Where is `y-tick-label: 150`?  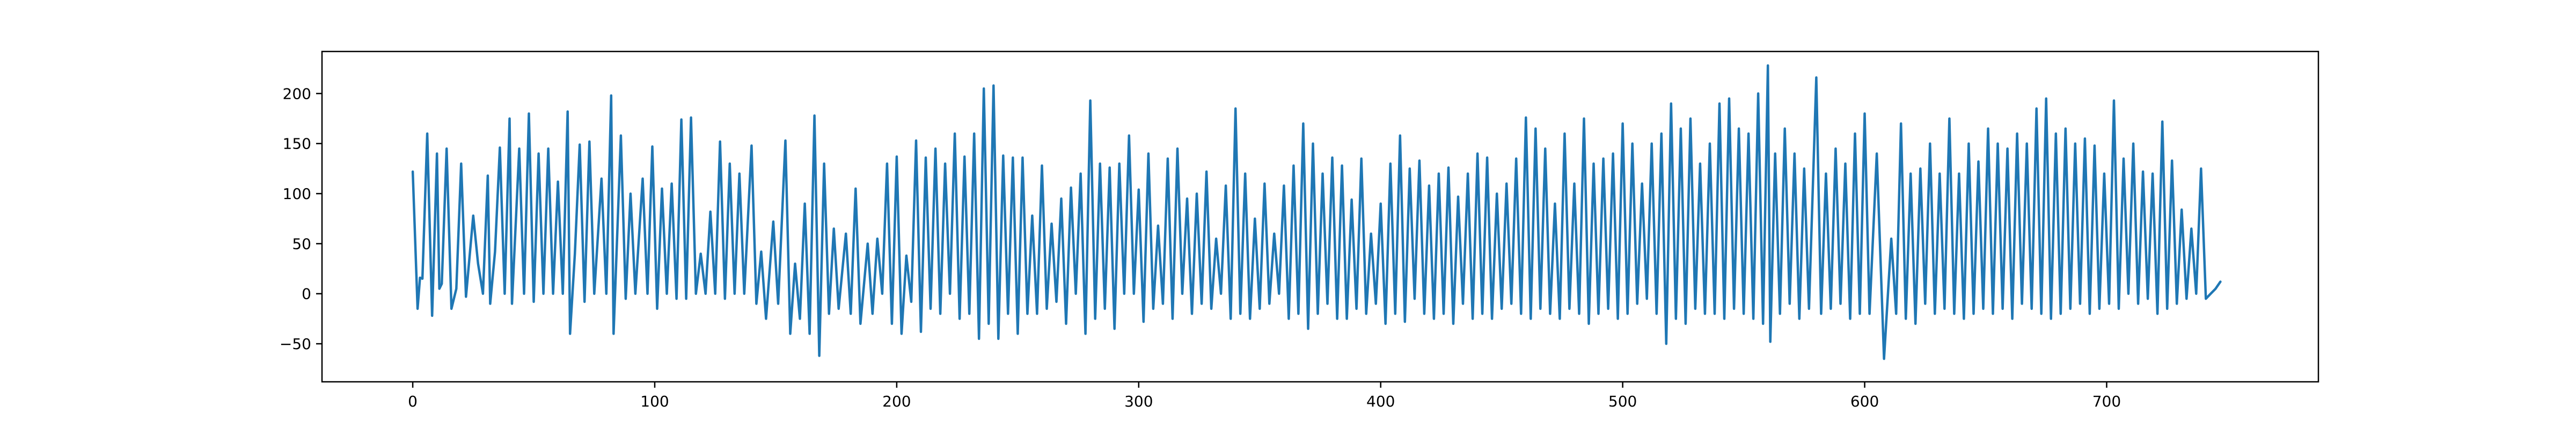
y-tick-label: 150 is located at coordinates (297, 144).